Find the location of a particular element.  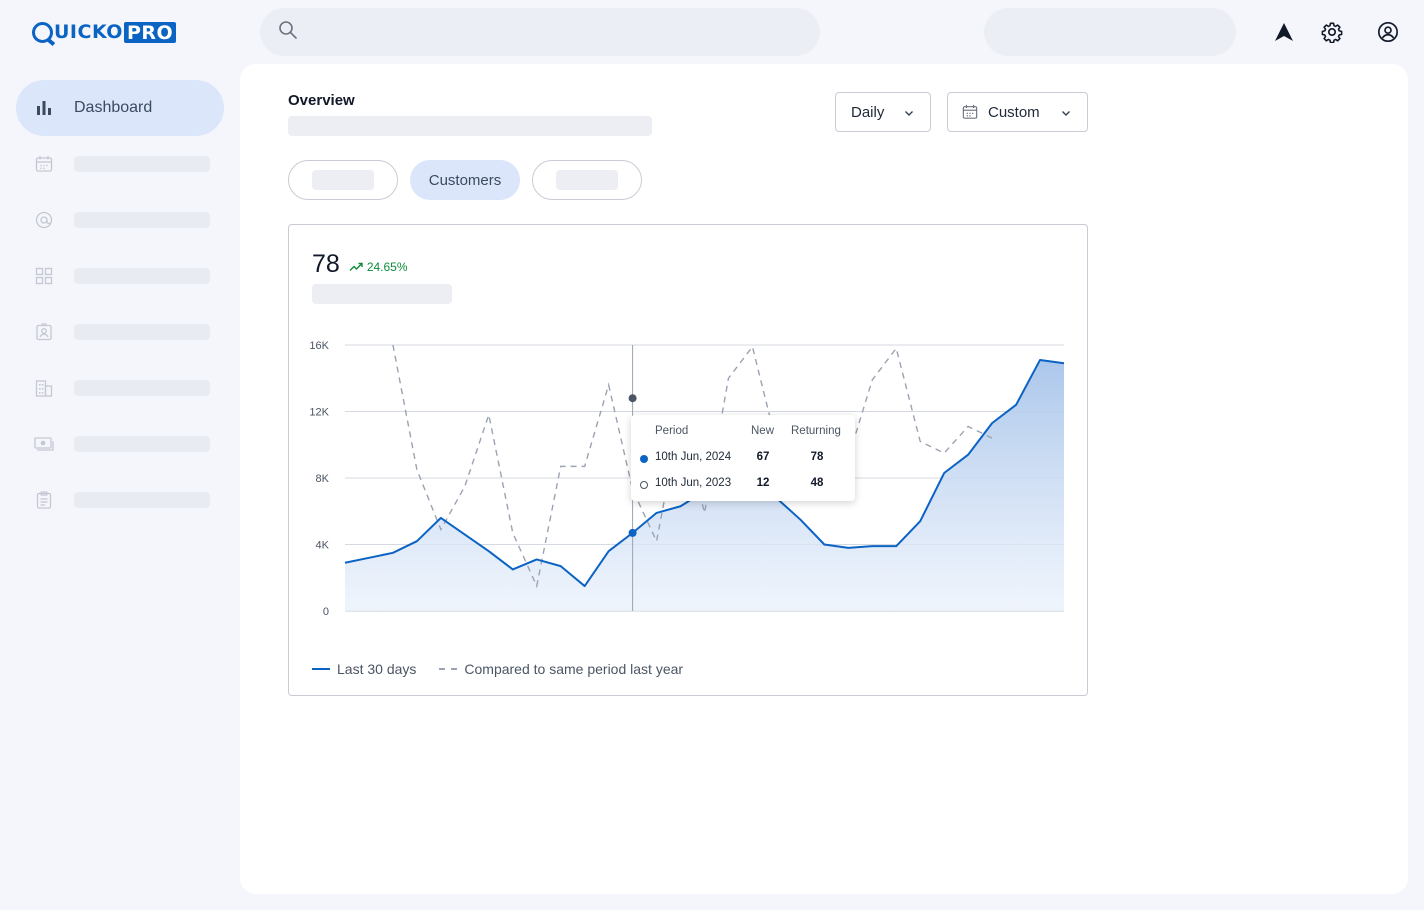

tooltip-row-returning: 48 is located at coordinates (817, 483).